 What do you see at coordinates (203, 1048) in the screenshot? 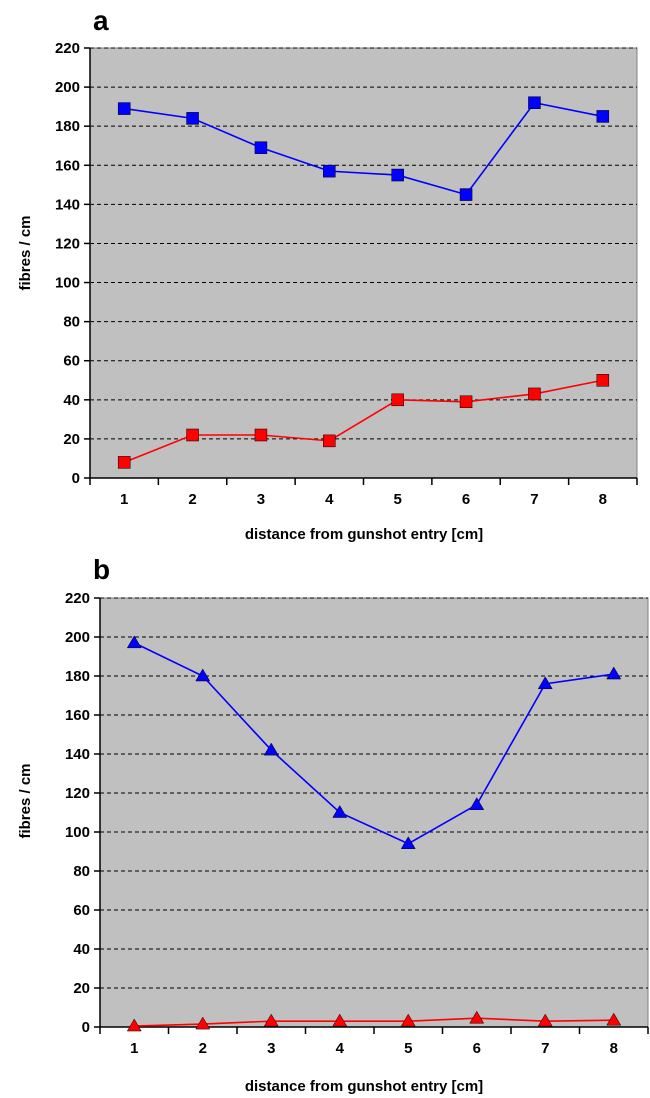
I see `x-tick-label-b: 2` at bounding box center [203, 1048].